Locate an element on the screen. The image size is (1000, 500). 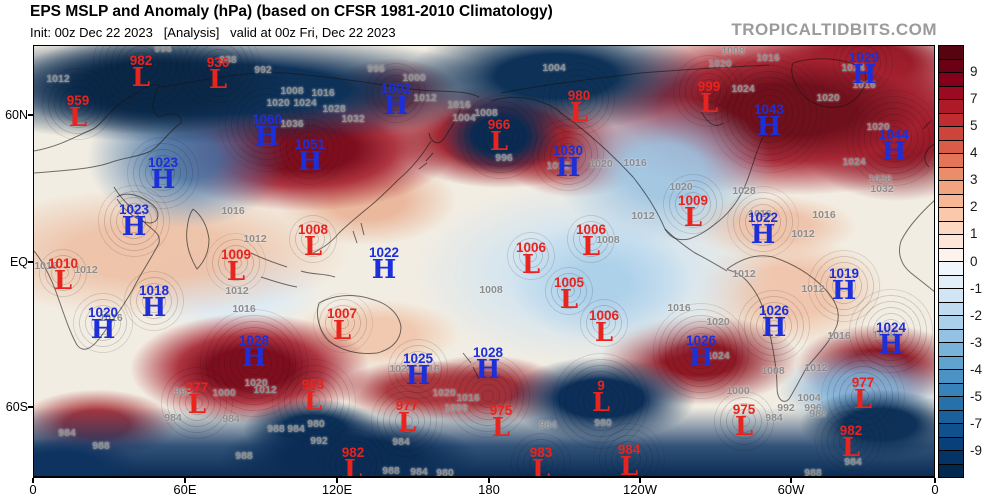
pressure-value: 1002 is located at coordinates (396, 88).